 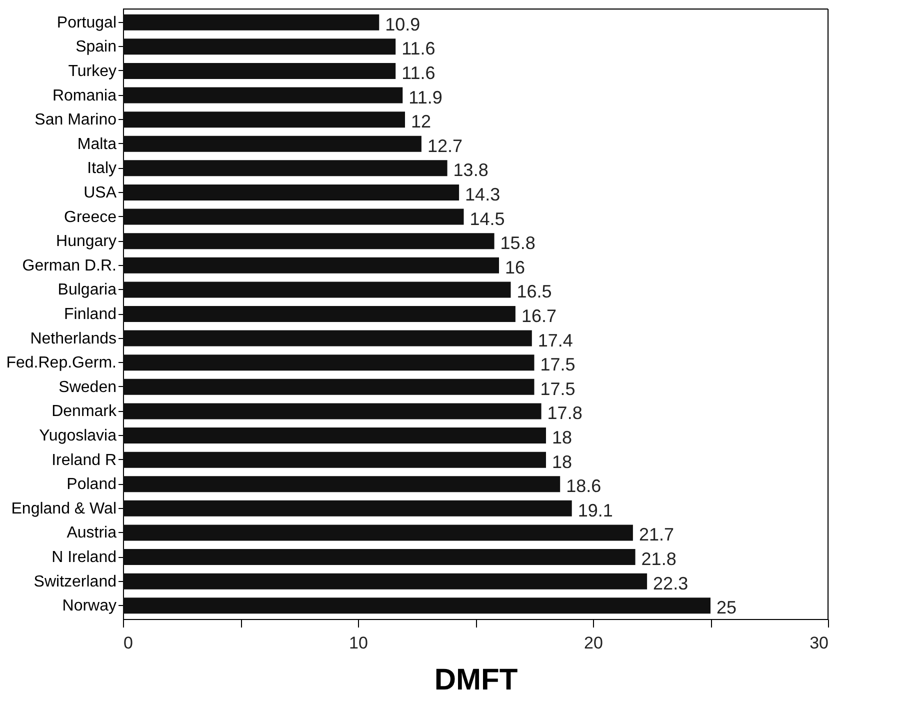 I want to click on y-tick-label: Netherlands, so click(x=73, y=339).